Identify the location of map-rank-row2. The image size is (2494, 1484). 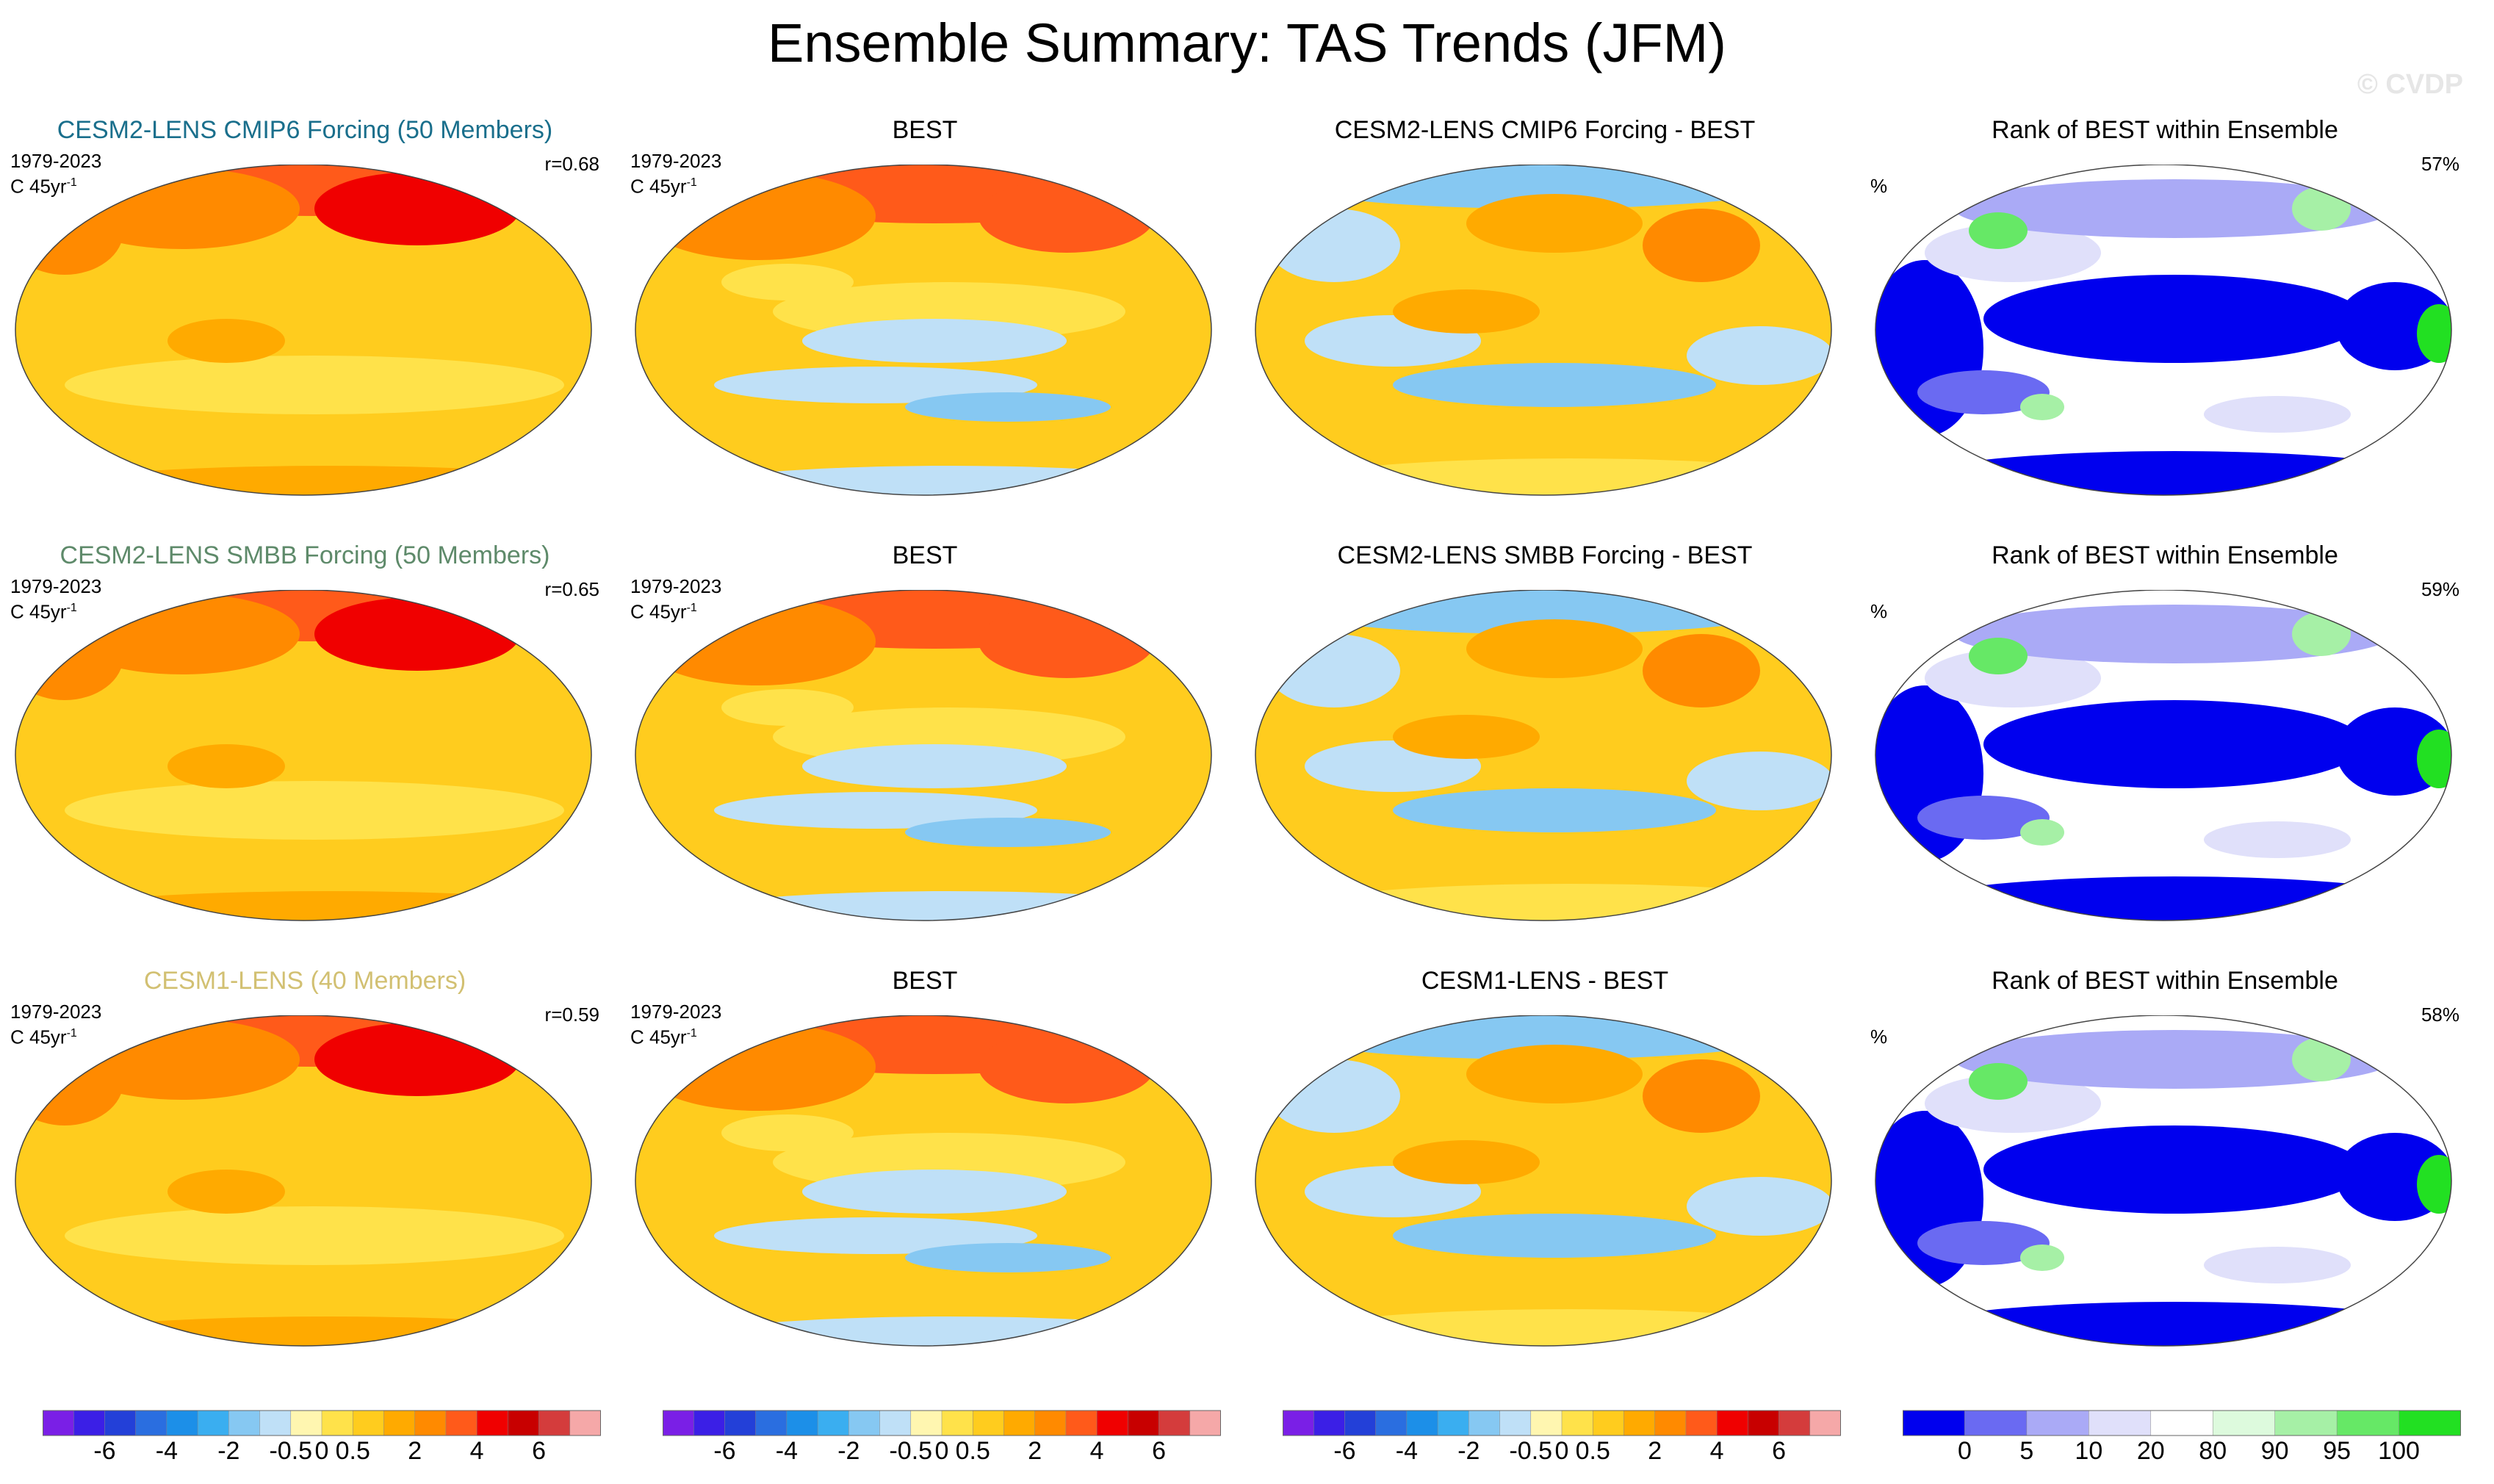
(2163, 756).